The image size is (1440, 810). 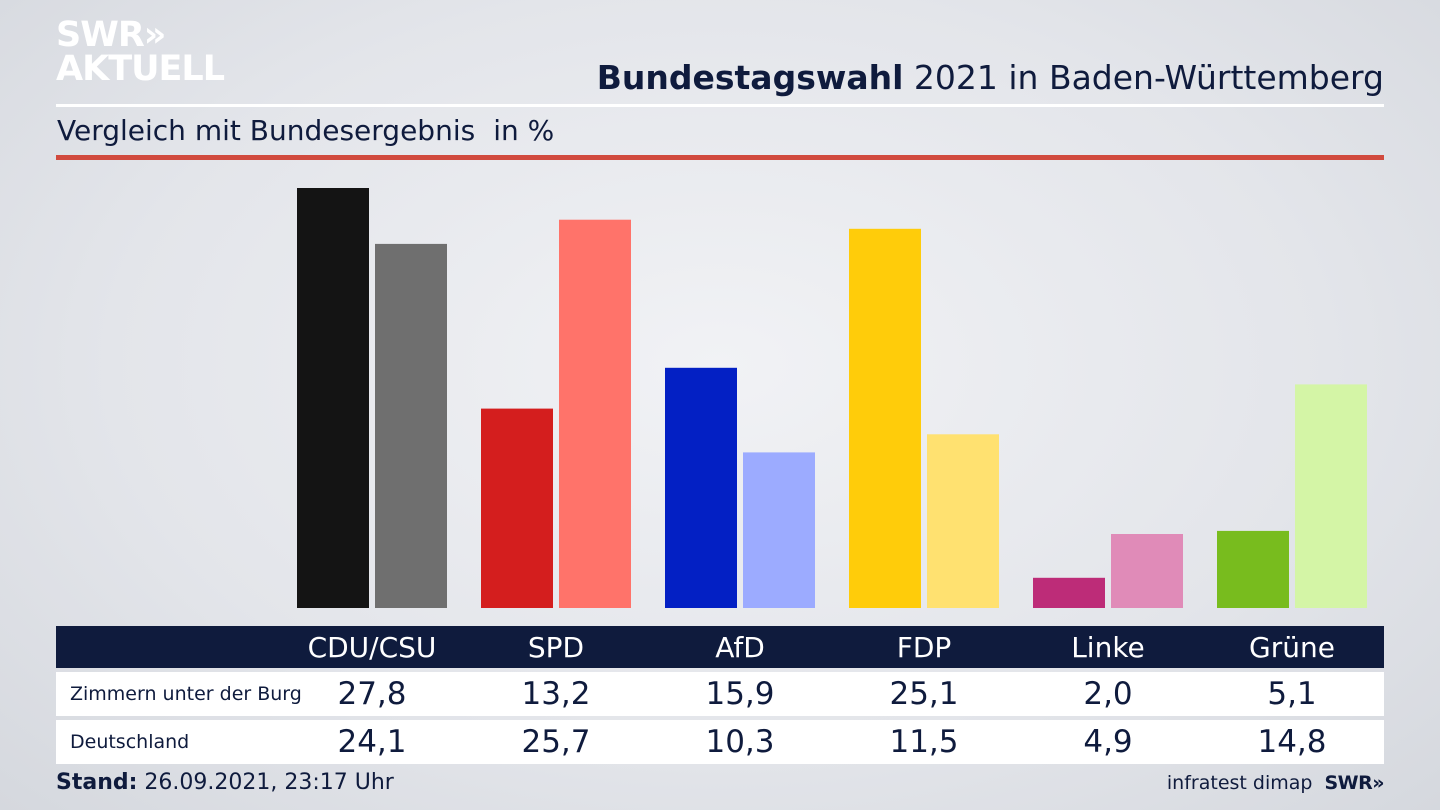 I want to click on column-header: SPD, so click(x=556, y=647).